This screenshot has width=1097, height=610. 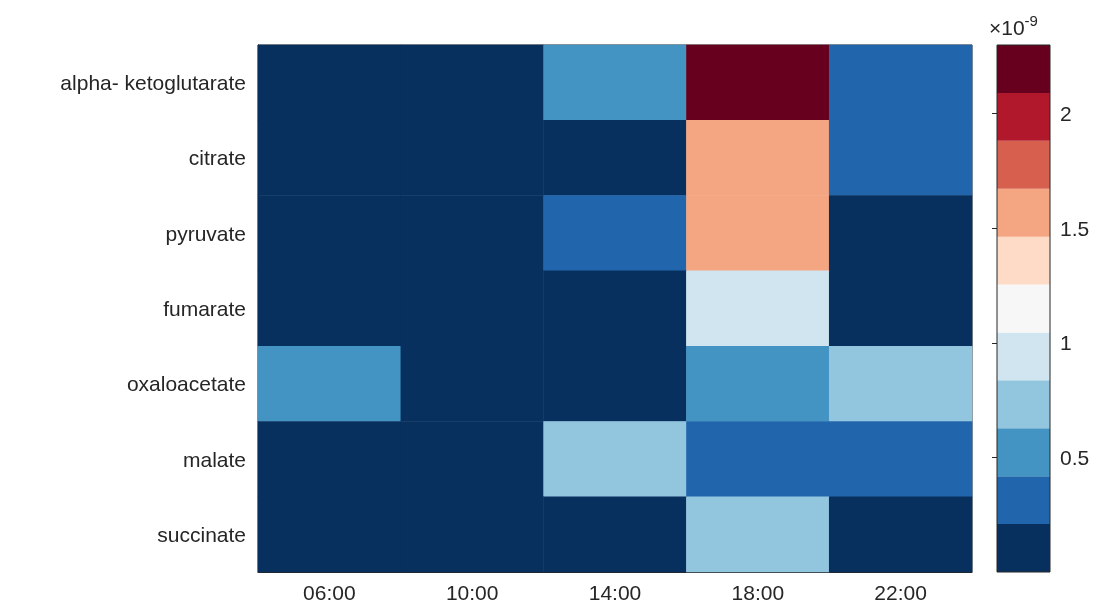 What do you see at coordinates (329, 592) in the screenshot?
I see `x-tick-label: 06:00` at bounding box center [329, 592].